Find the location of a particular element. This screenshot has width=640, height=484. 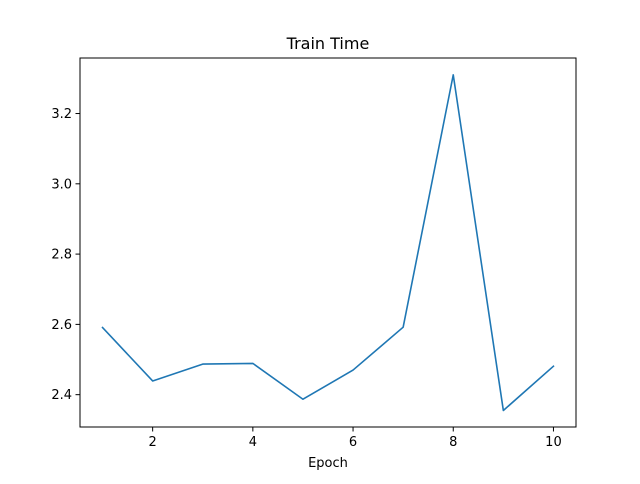

x-axis: 2 4 6 8 10 is located at coordinates (355, 438).